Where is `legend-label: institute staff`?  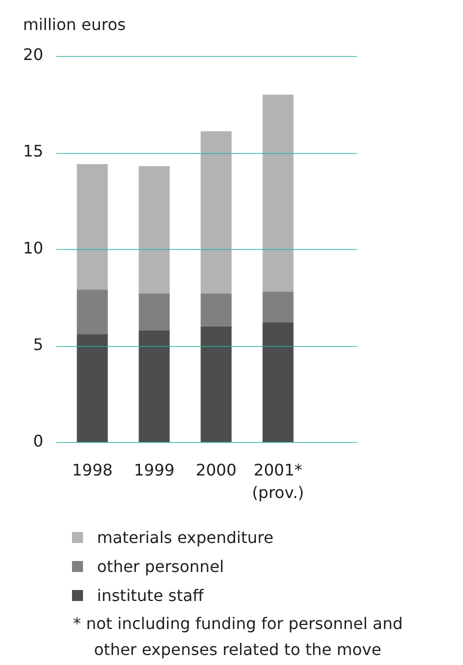
legend-label: institute staff is located at coordinates (150, 595).